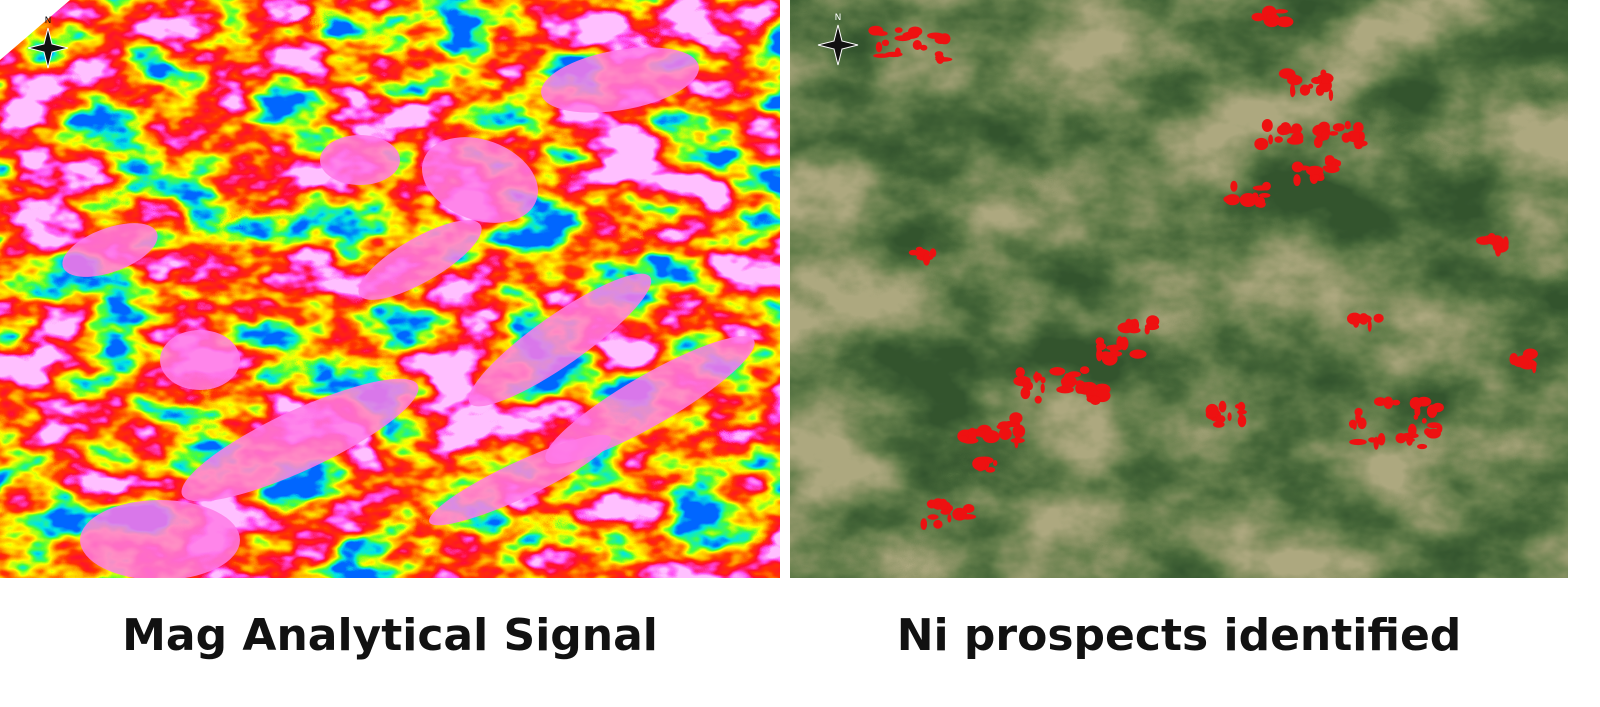 This screenshot has height=707, width=1600. Describe the element at coordinates (838, 39) in the screenshot. I see `compass-rose: N` at that location.